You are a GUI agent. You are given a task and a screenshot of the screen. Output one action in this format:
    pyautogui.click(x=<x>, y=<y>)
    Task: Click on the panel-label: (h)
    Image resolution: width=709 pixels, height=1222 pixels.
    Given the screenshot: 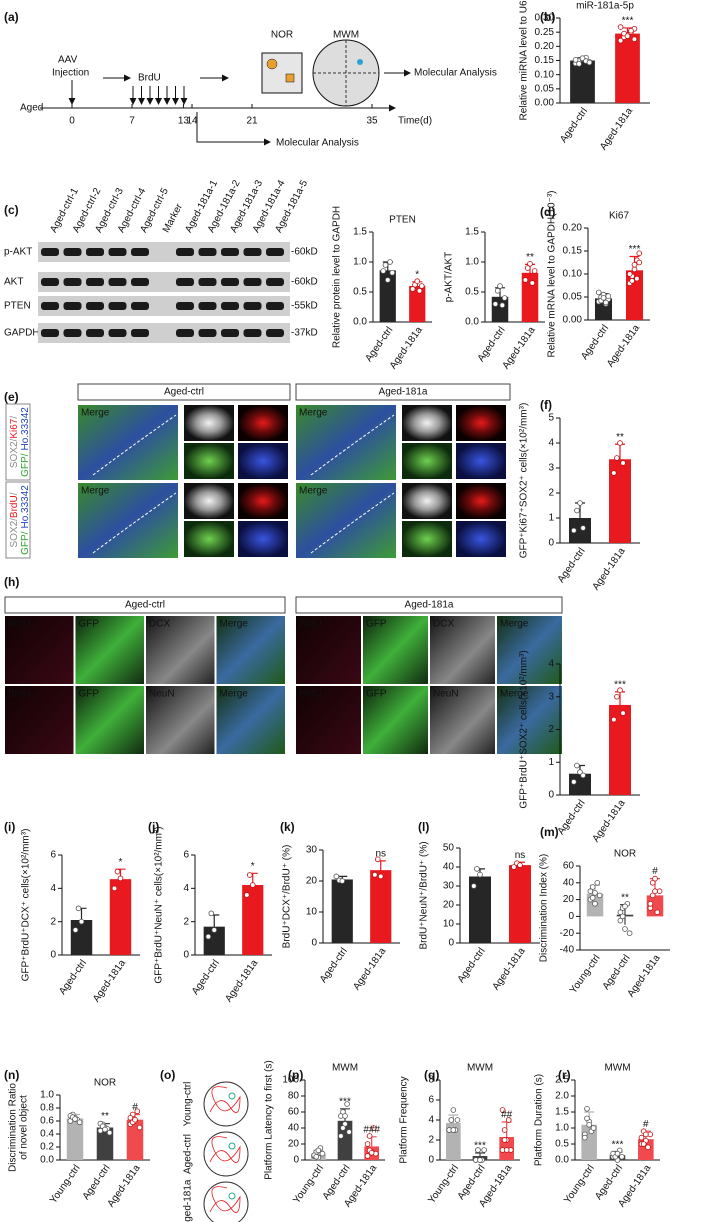 What is the action you would take?
    pyautogui.click(x=11, y=582)
    